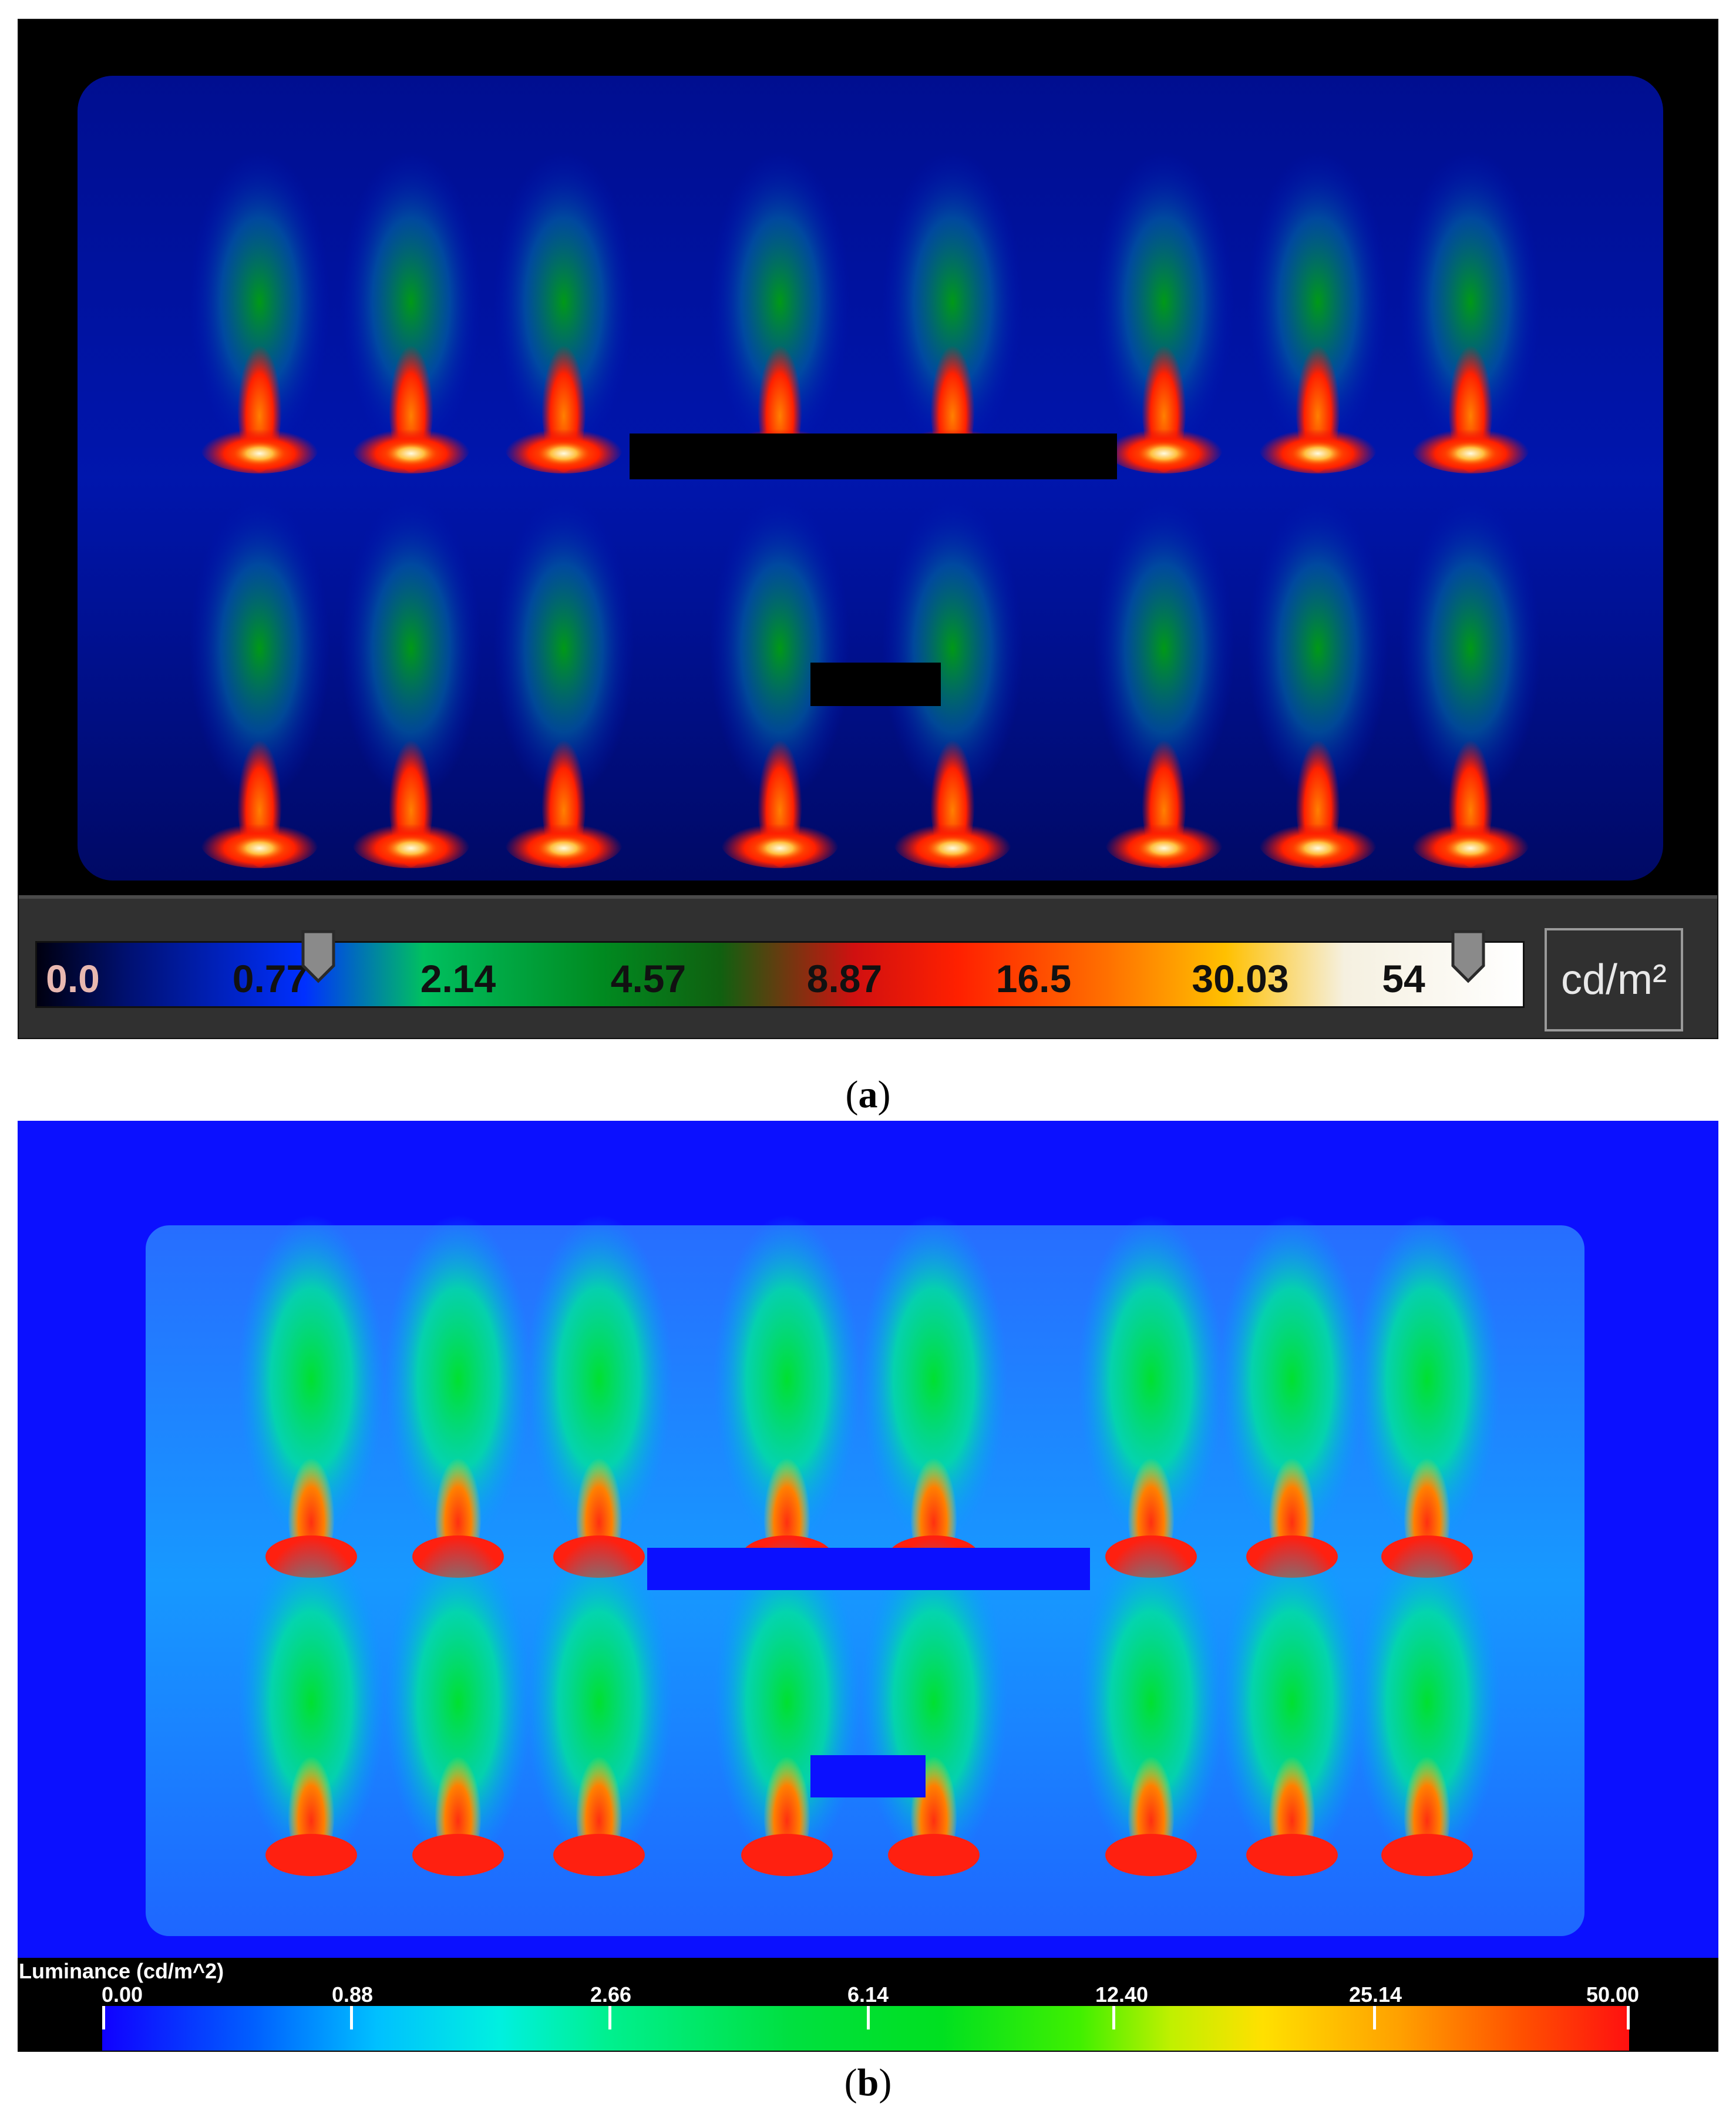 Image resolution: width=1736 pixels, height=2117 pixels. What do you see at coordinates (865, 2028) in the screenshot?
I see `color-scale-bar-b` at bounding box center [865, 2028].